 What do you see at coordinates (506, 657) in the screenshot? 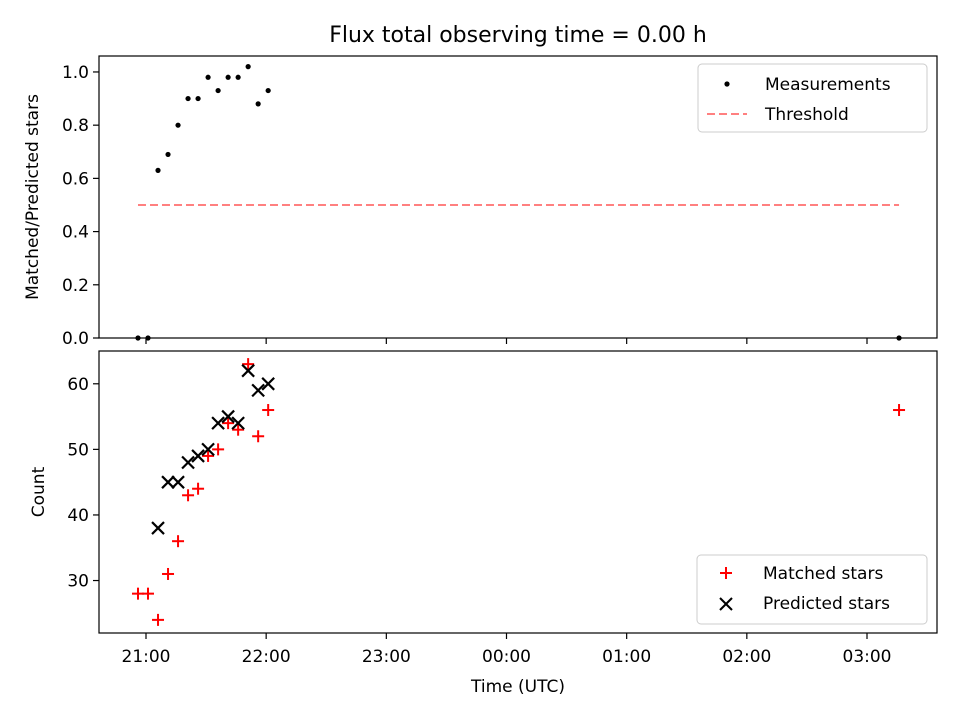
I see `xtick-label: 00:00` at bounding box center [506, 657].